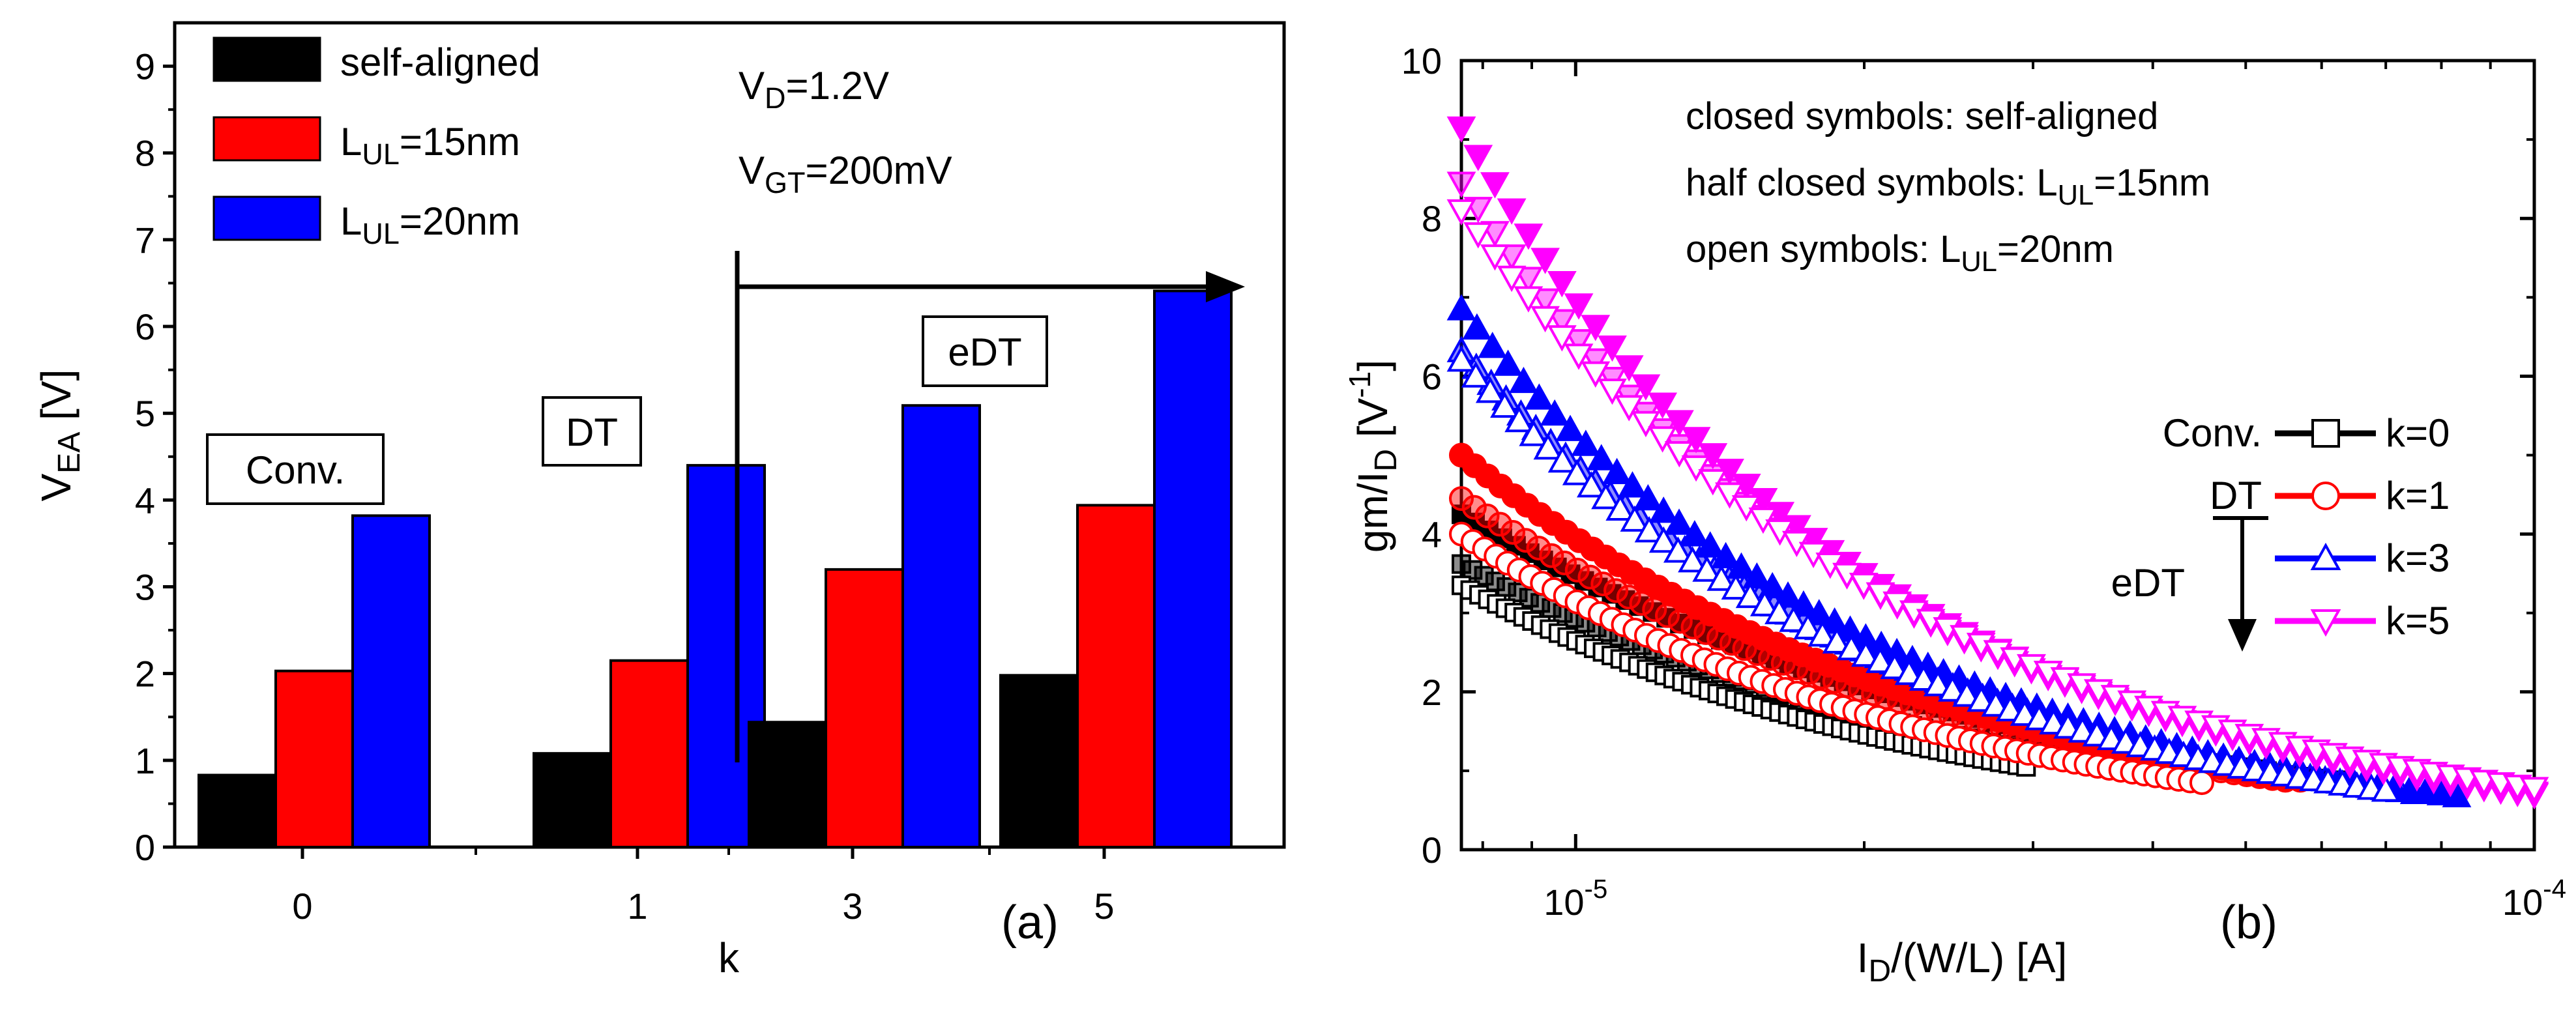 This screenshot has height=1010, width=2576. I want to click on legend-entry: k=1 DT, so click(2330, 495).